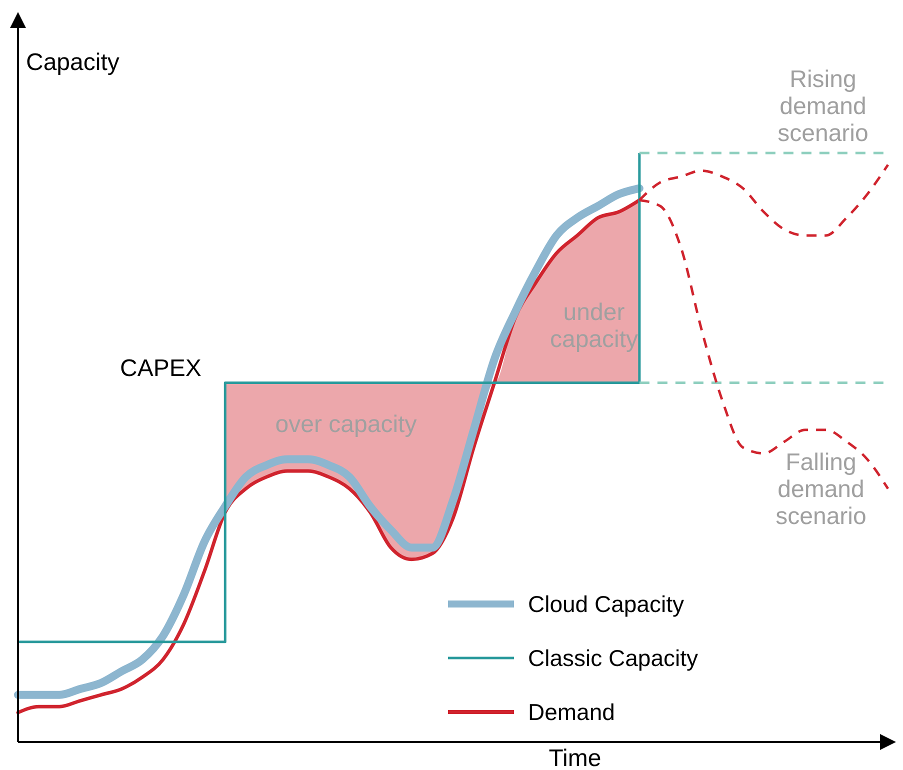 The width and height of the screenshot is (903, 770). Describe the element at coordinates (594, 326) in the screenshot. I see `annotation: under capacity` at that location.